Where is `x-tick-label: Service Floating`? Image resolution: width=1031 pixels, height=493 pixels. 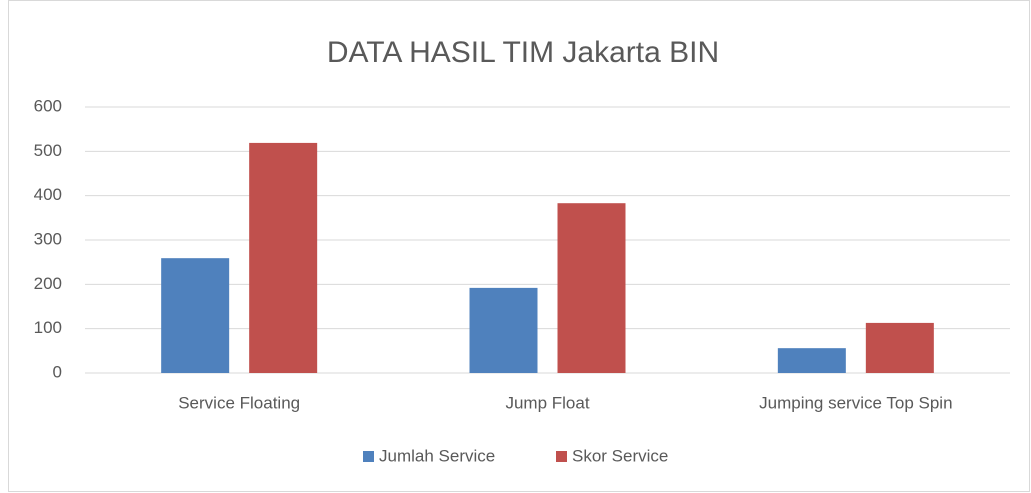 x-tick-label: Service Floating is located at coordinates (239, 402).